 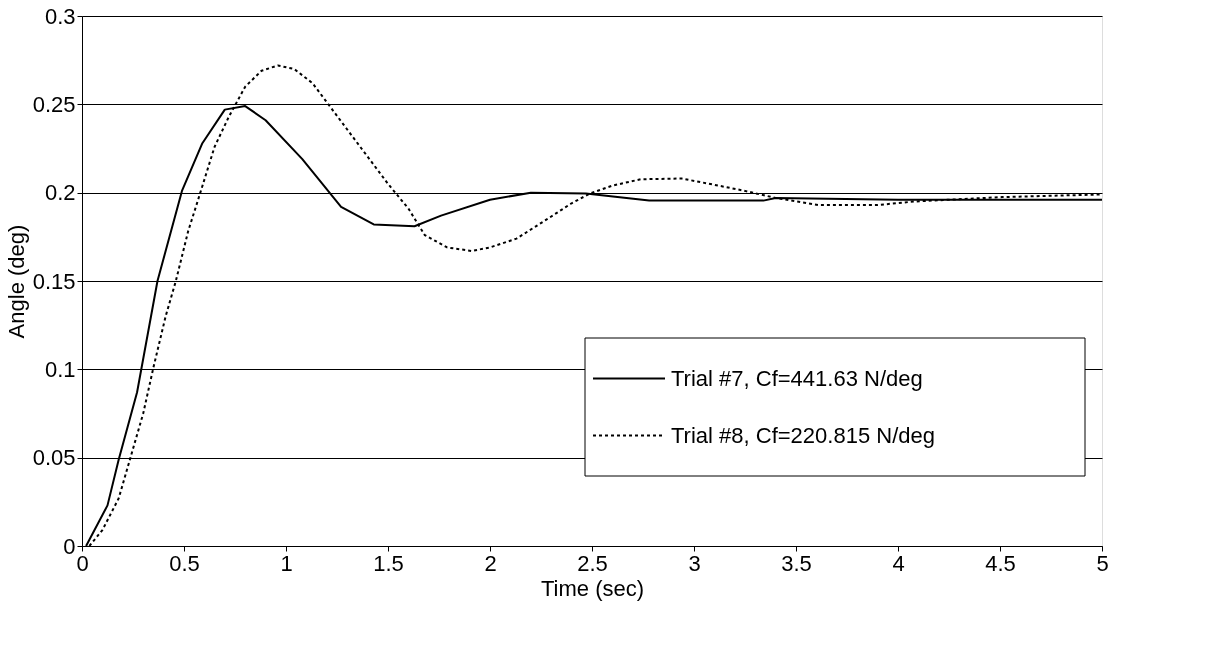 What do you see at coordinates (592, 563) in the screenshot?
I see `x-tick-label: 2.5` at bounding box center [592, 563].